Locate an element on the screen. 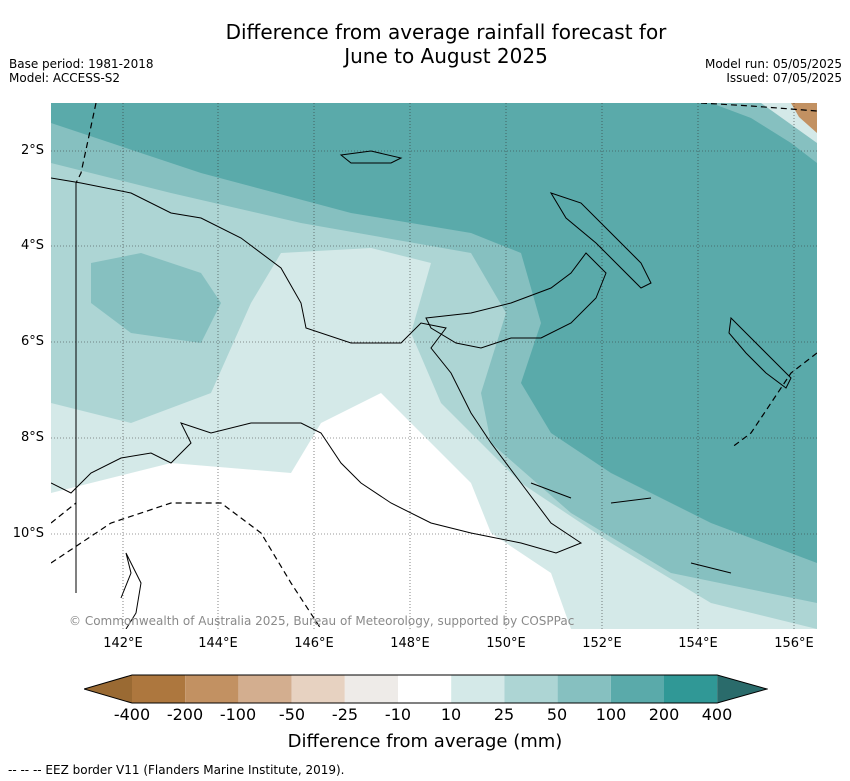  new-ireland-coast is located at coordinates (600, 240).